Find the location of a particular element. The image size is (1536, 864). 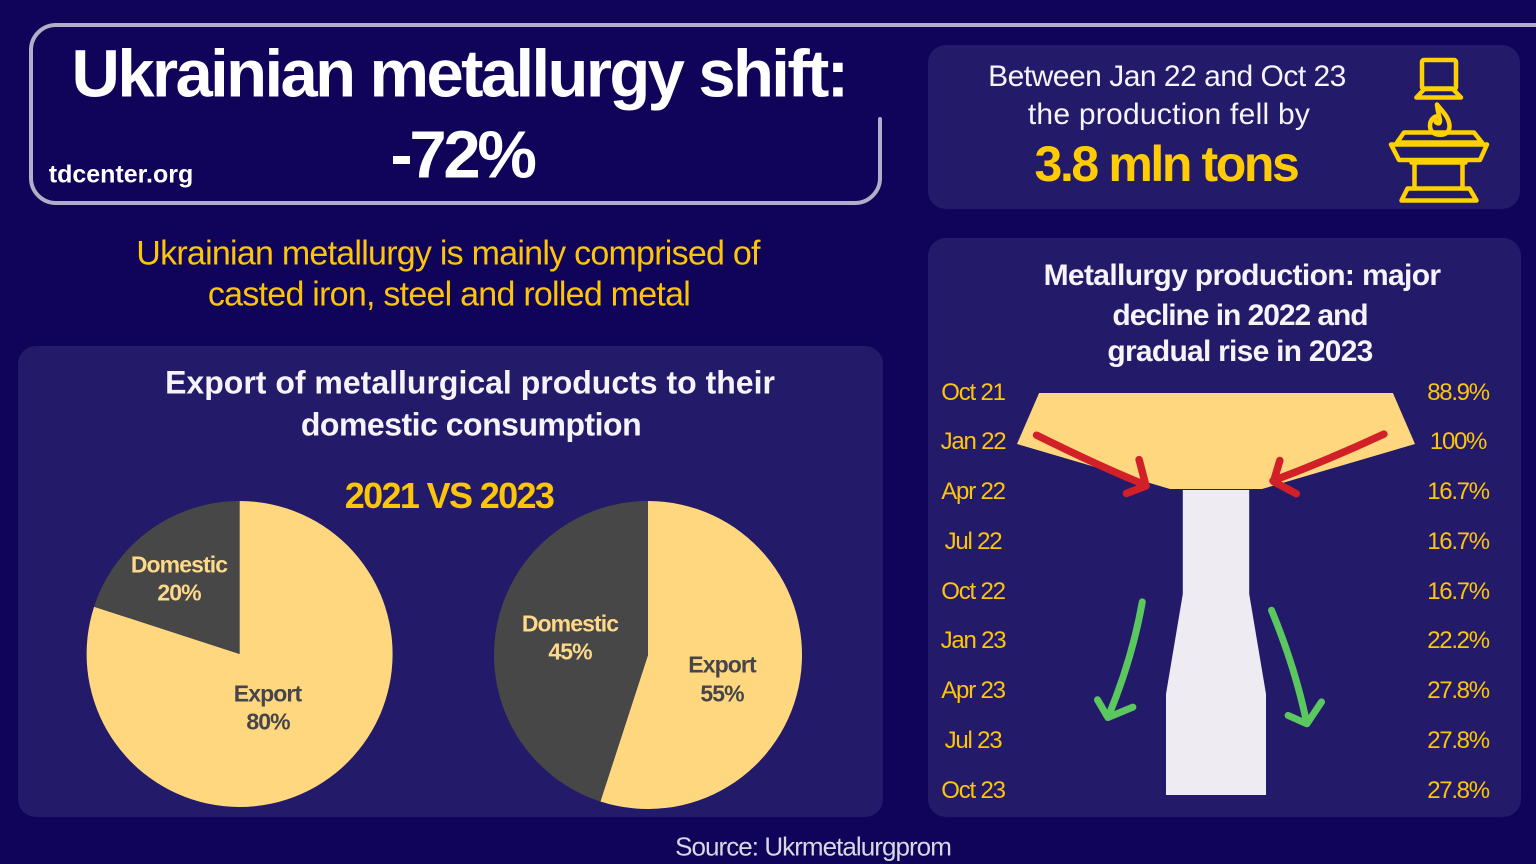

funnel-value-5: 22.2% is located at coordinates (1458, 641).